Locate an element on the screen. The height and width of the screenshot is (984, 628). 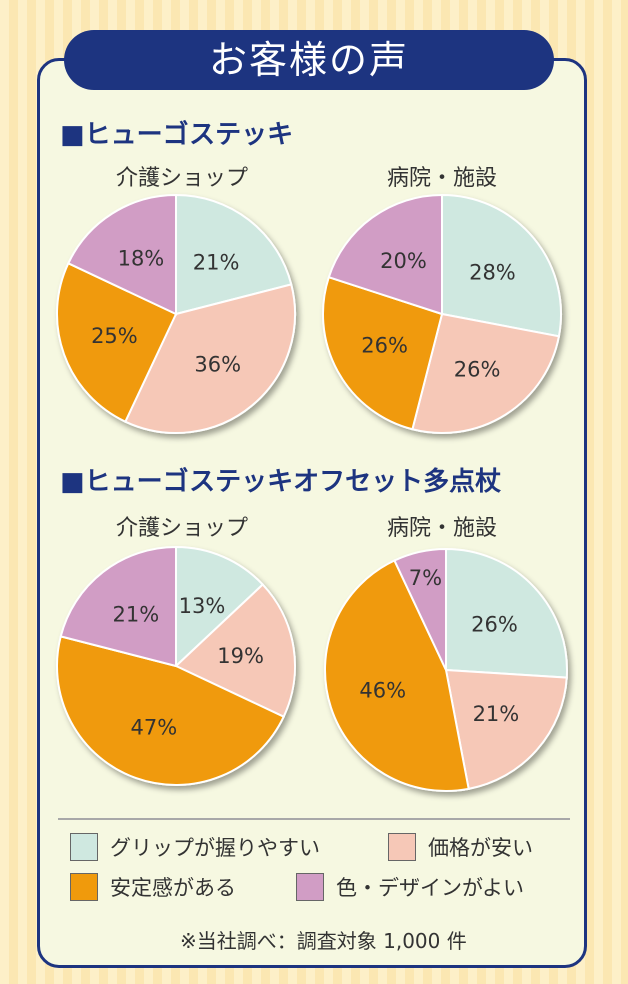
pie-chart-2: 28% 26% 26% 20% is located at coordinates (442, 313).